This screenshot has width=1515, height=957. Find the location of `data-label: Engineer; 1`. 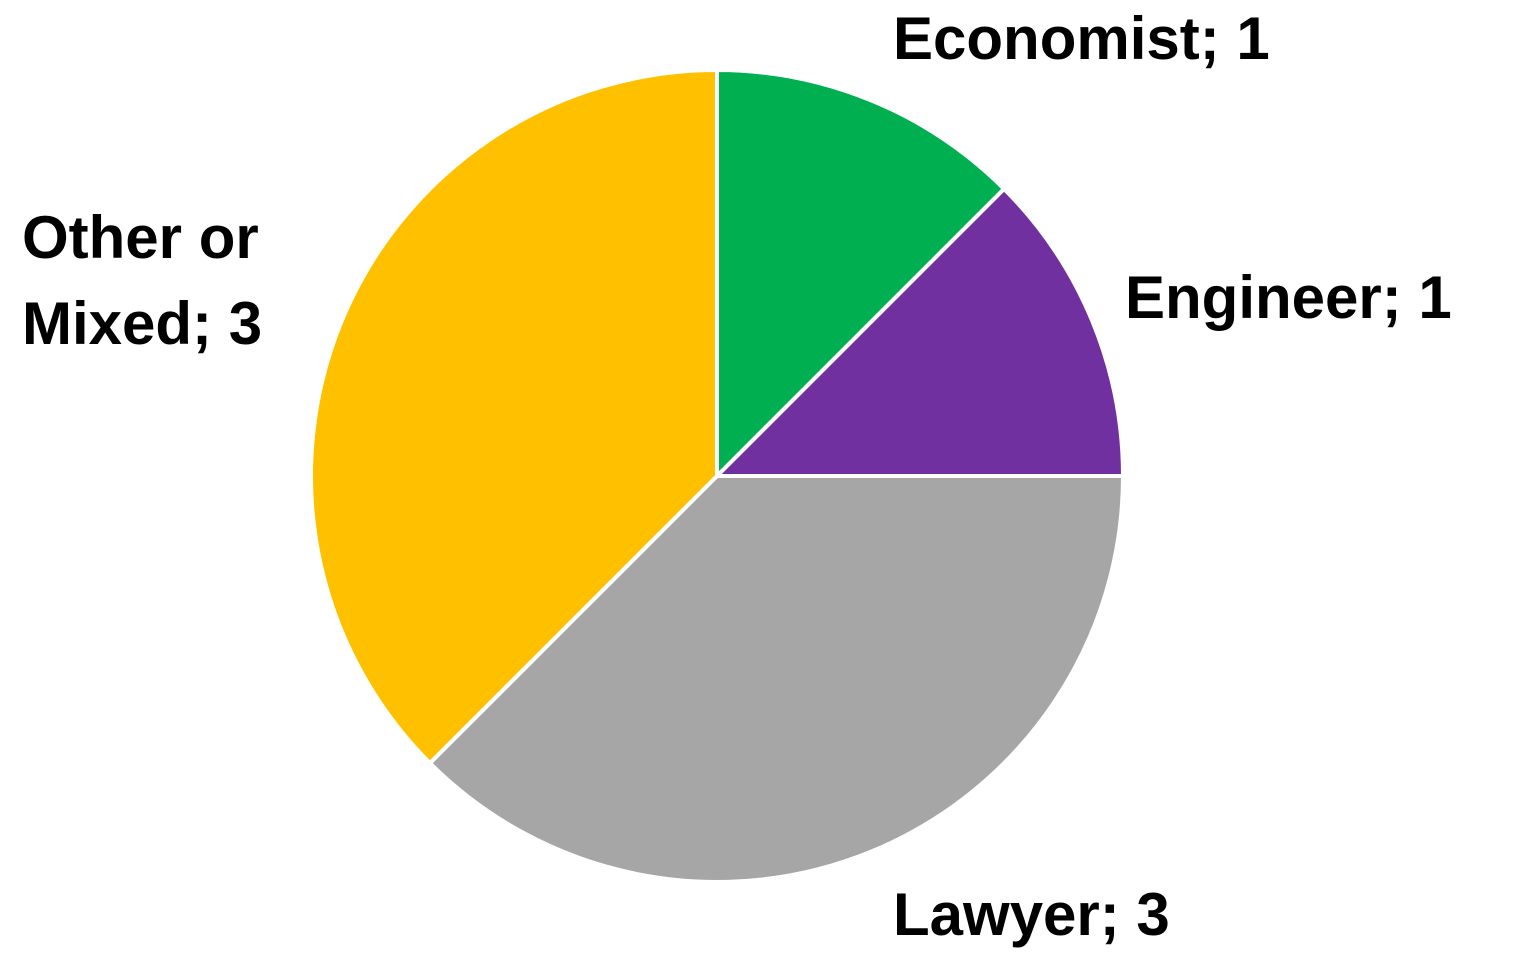

data-label: Engineer; 1 is located at coordinates (1288, 297).